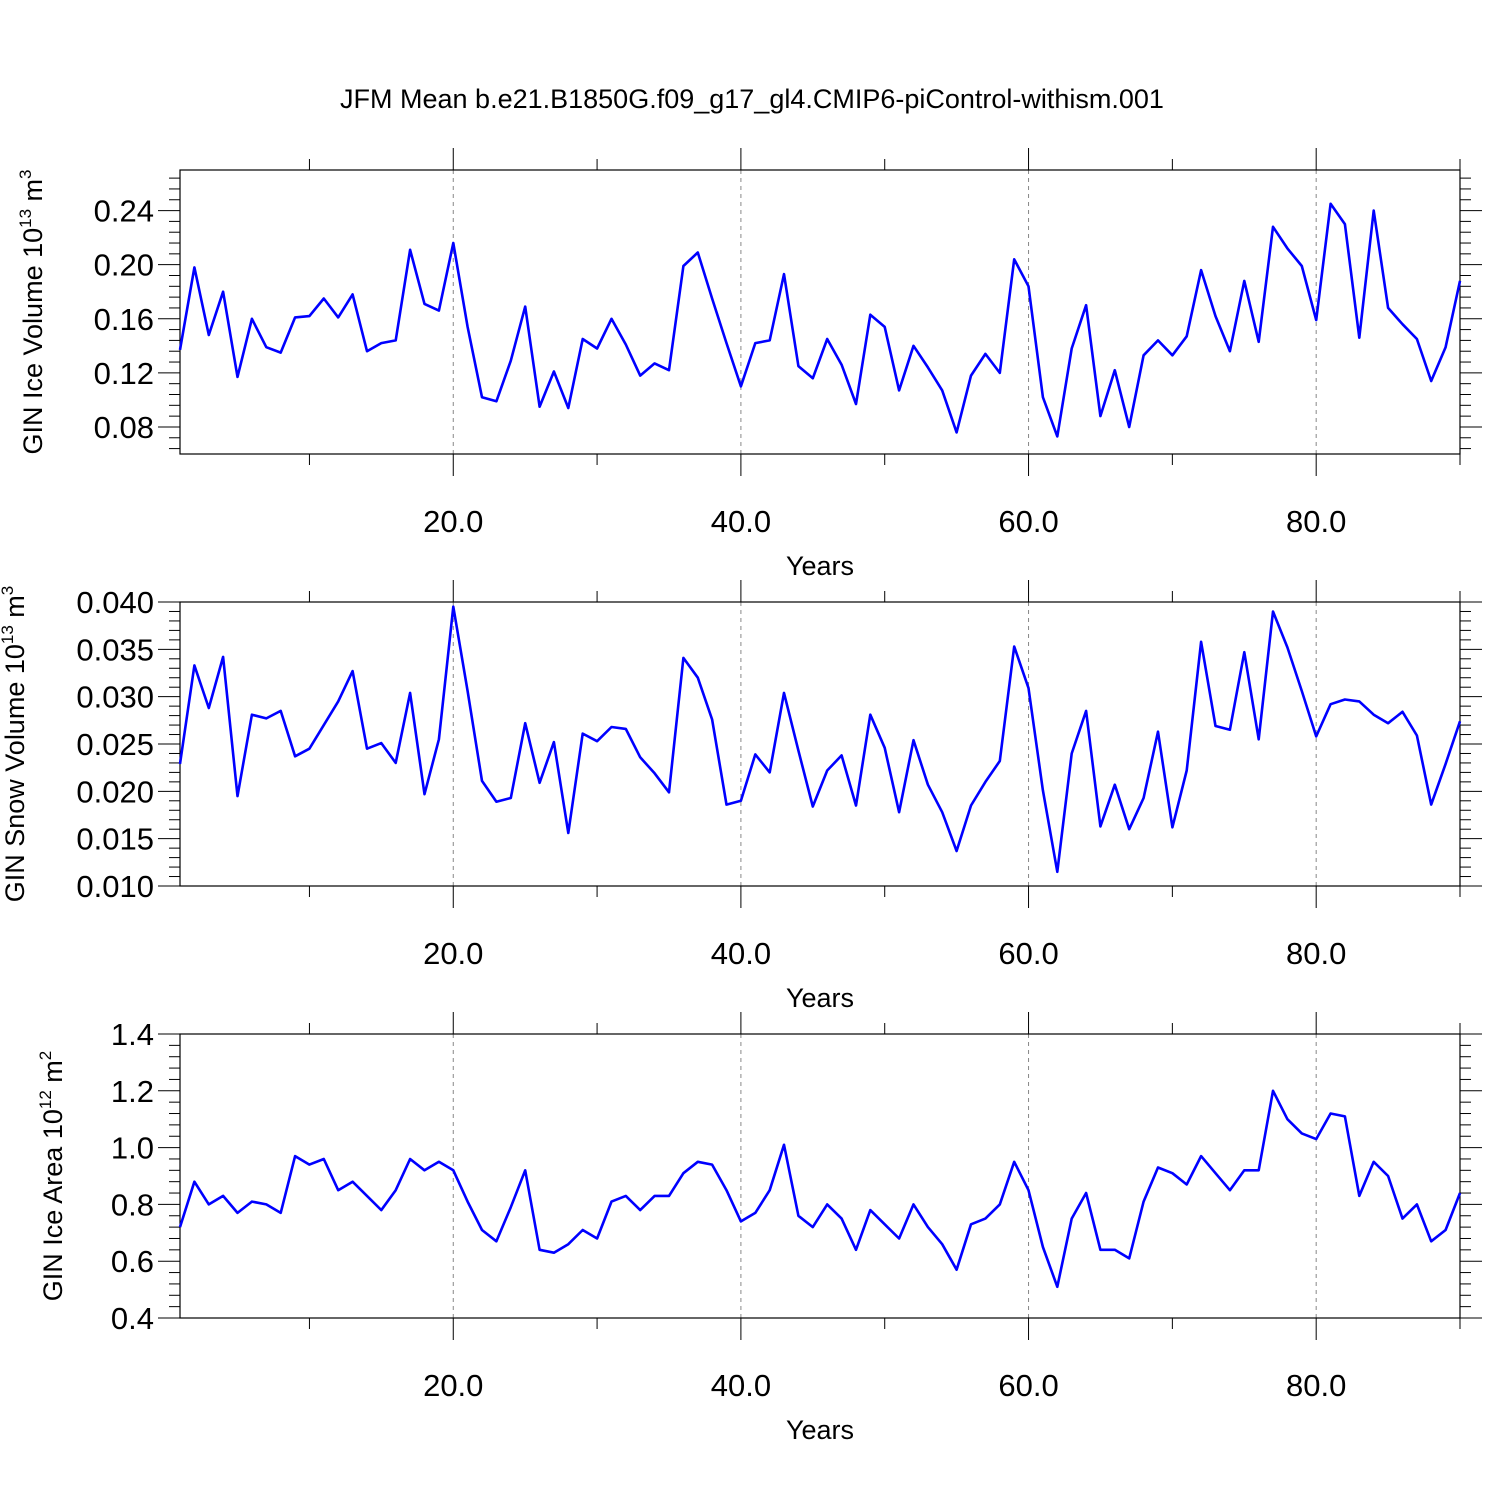 This screenshot has width=1500, height=1500. What do you see at coordinates (32, 311) in the screenshot?
I see `y-axis-label: GIN Ice Volume 1013 m3` at bounding box center [32, 311].